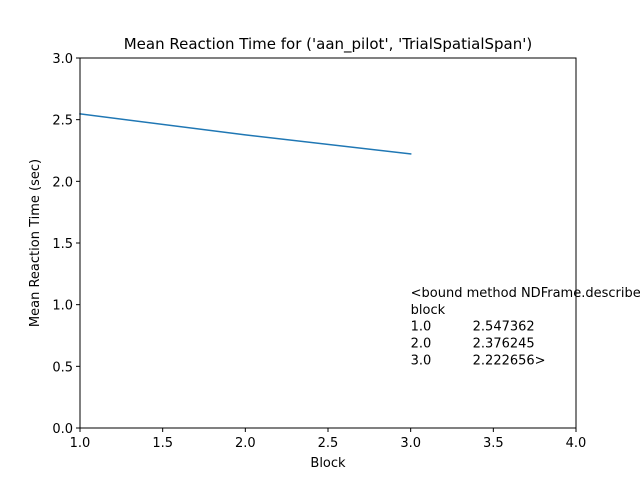 The width and height of the screenshot is (640, 480). I want to click on y-tick-label: 1.0, so click(62, 306).